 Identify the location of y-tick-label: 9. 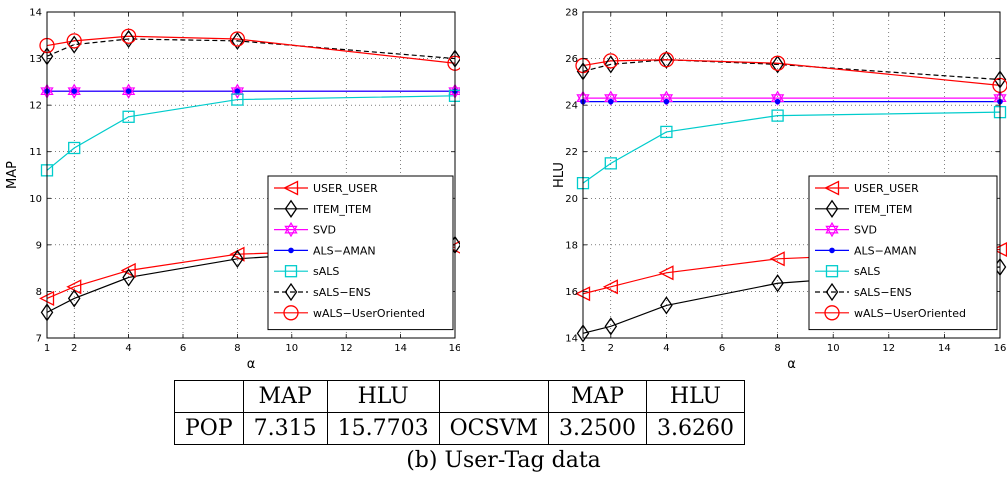
(39, 245).